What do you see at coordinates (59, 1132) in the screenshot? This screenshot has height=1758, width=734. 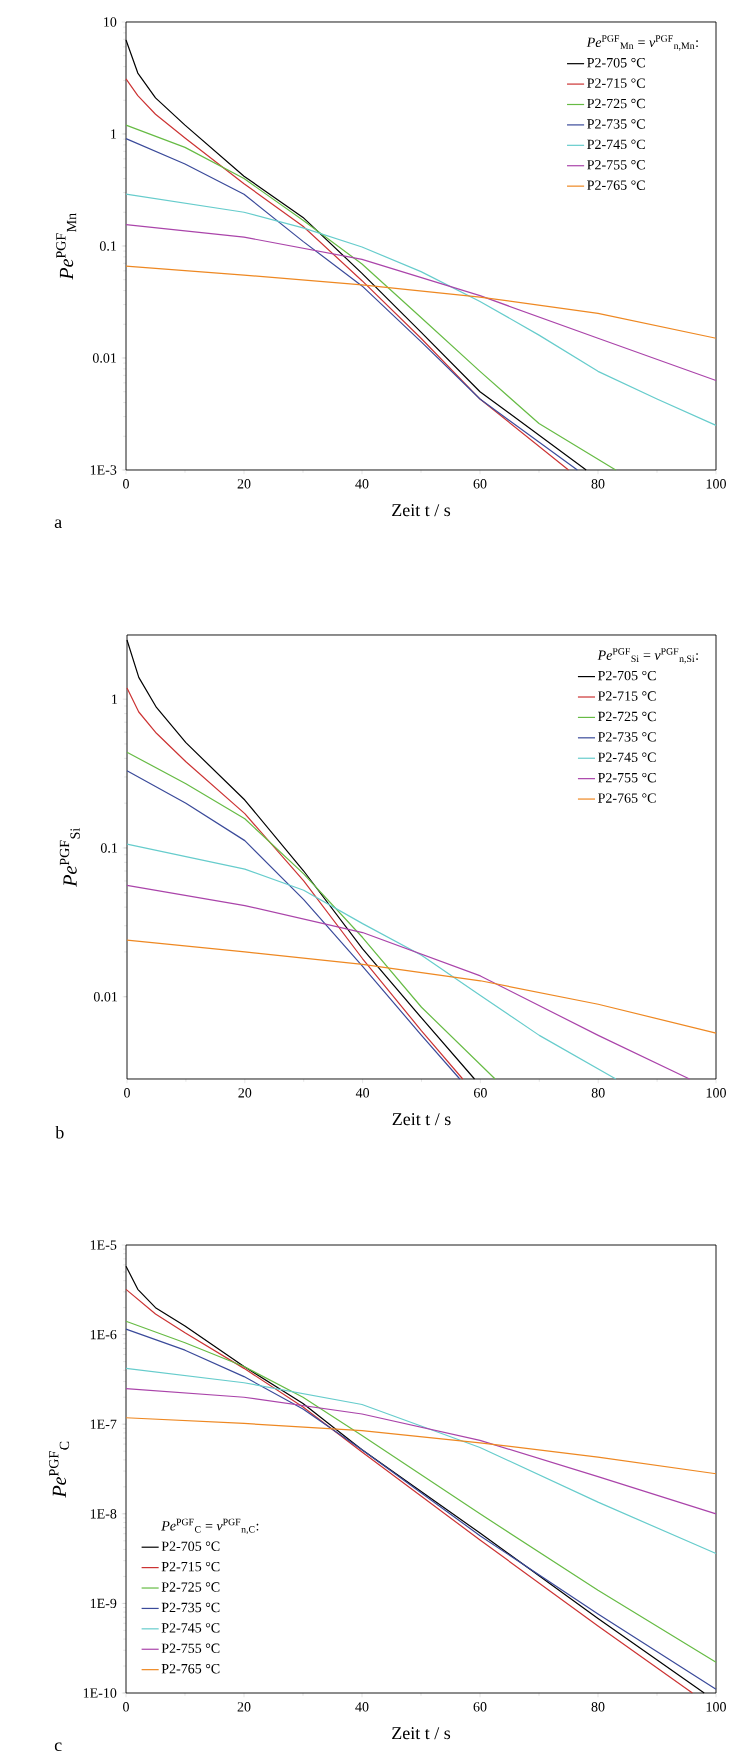 I see `text: b` at bounding box center [59, 1132].